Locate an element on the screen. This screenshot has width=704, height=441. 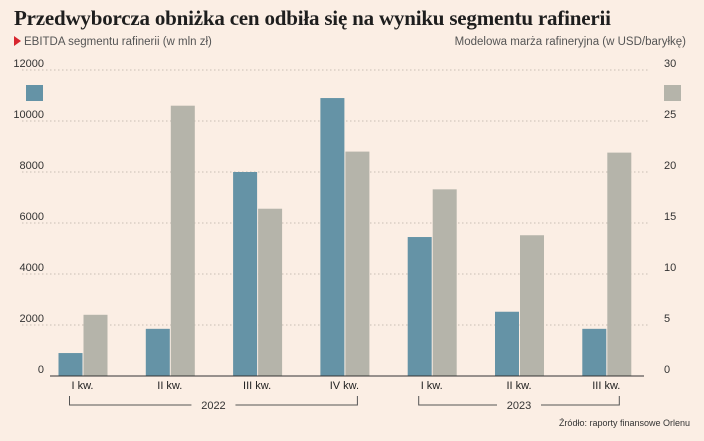
left-tick-label: 4000 is located at coordinates (32, 268).